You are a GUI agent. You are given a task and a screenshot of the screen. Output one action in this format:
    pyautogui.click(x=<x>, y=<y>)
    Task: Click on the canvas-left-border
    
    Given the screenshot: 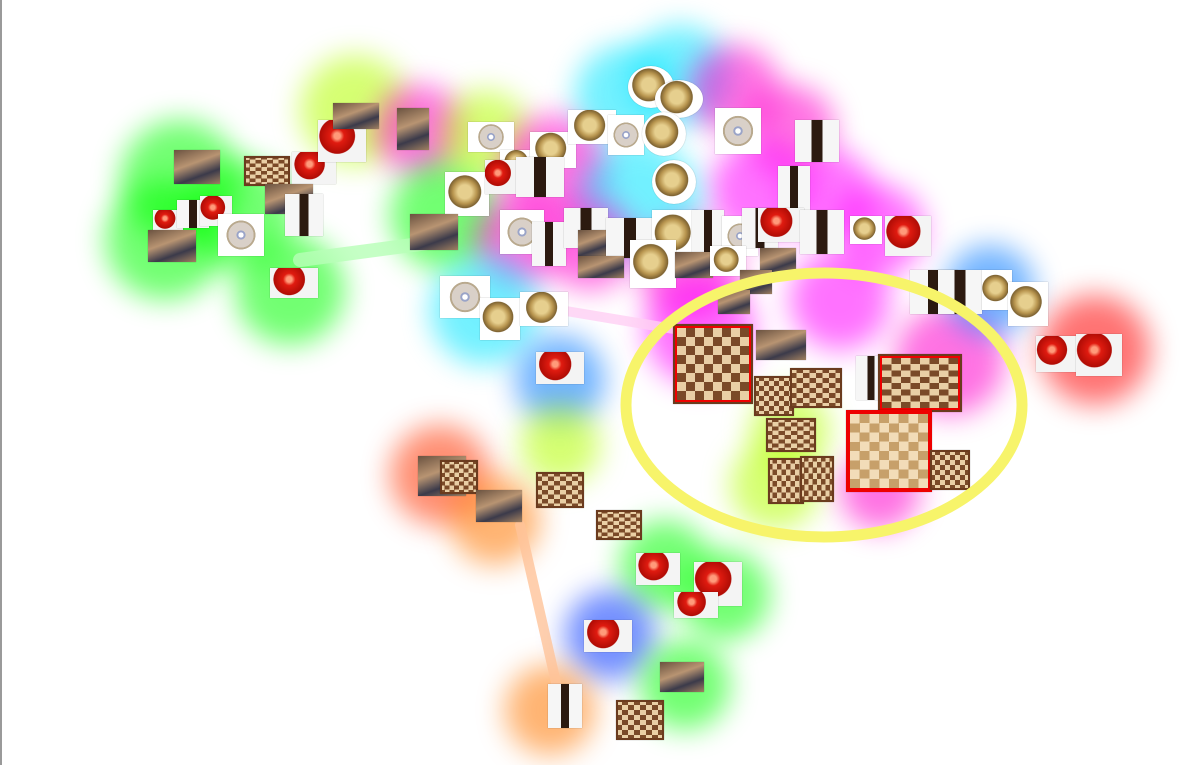 What is the action you would take?
    pyautogui.click(x=1, y=382)
    